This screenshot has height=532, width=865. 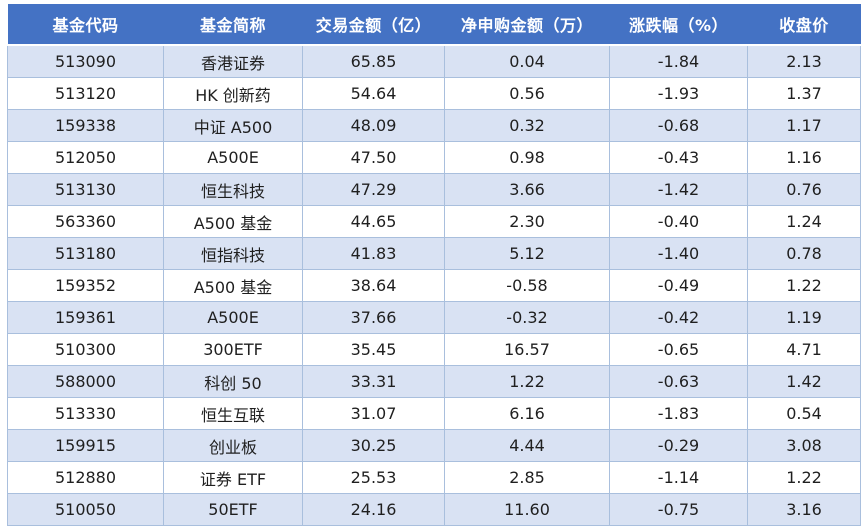 I want to click on column-header: 基金代码, so click(x=85, y=25).